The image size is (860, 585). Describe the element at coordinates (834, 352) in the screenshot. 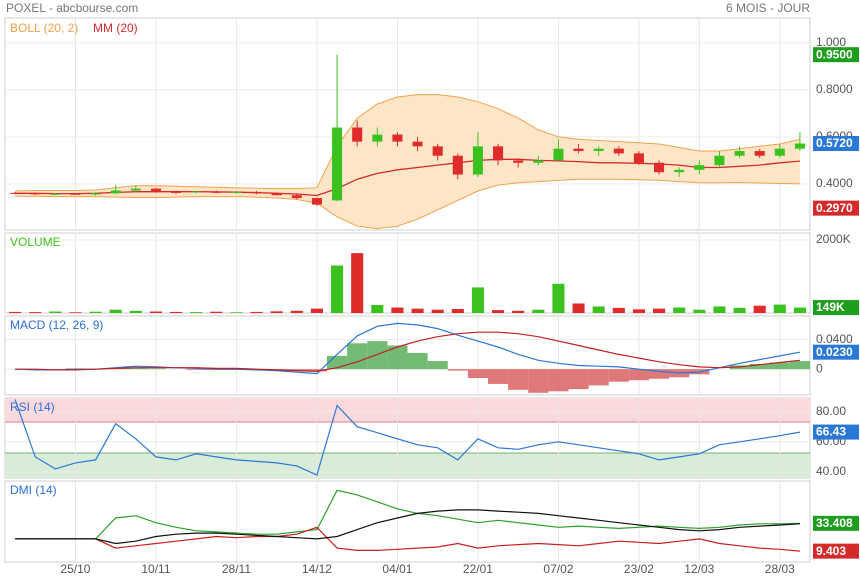

I see `badge-label: 0.0230` at that location.